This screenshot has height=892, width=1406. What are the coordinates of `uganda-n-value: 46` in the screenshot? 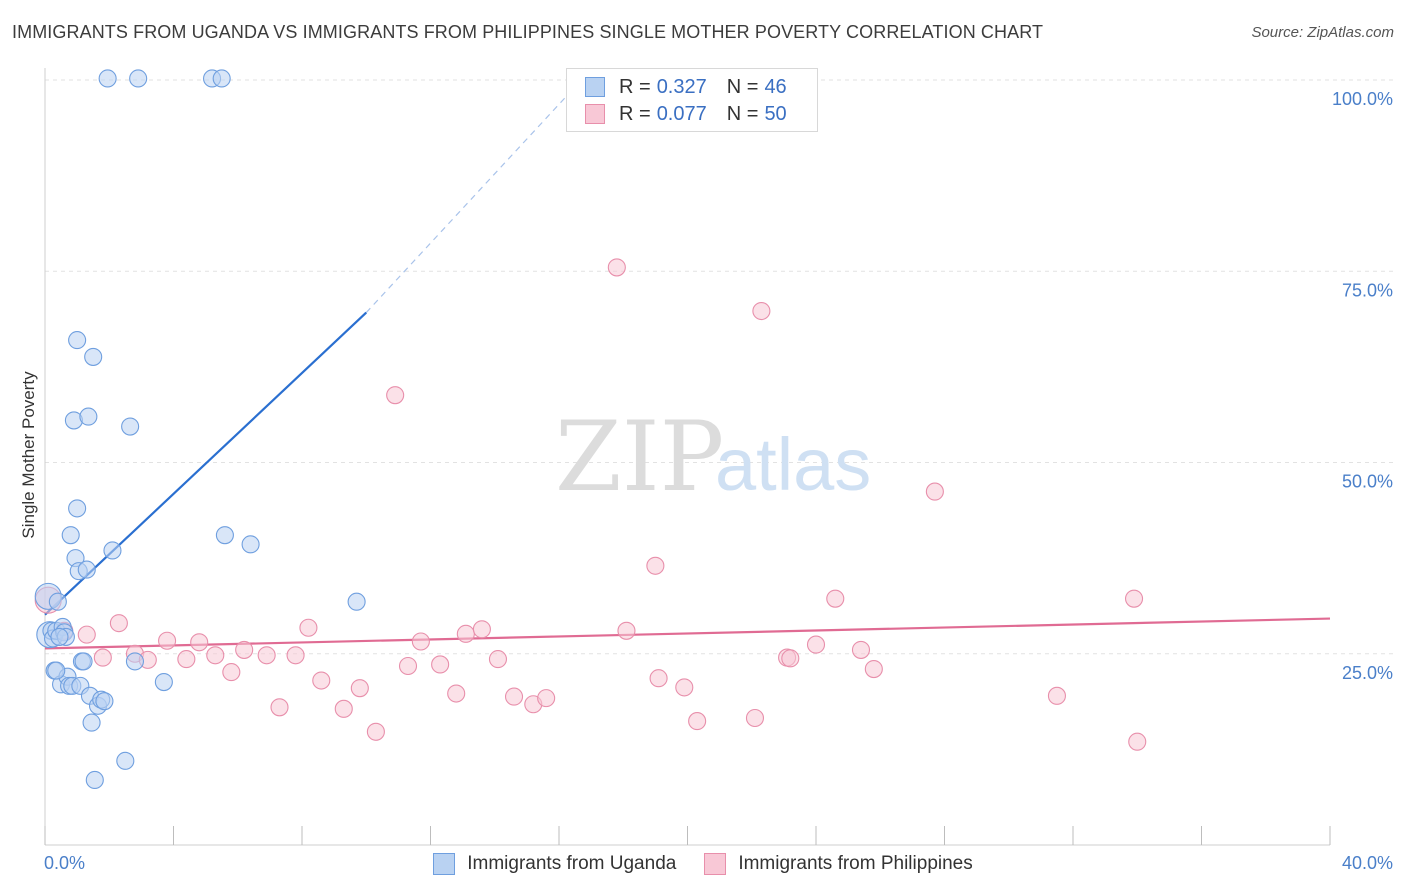 It's located at (775, 86).